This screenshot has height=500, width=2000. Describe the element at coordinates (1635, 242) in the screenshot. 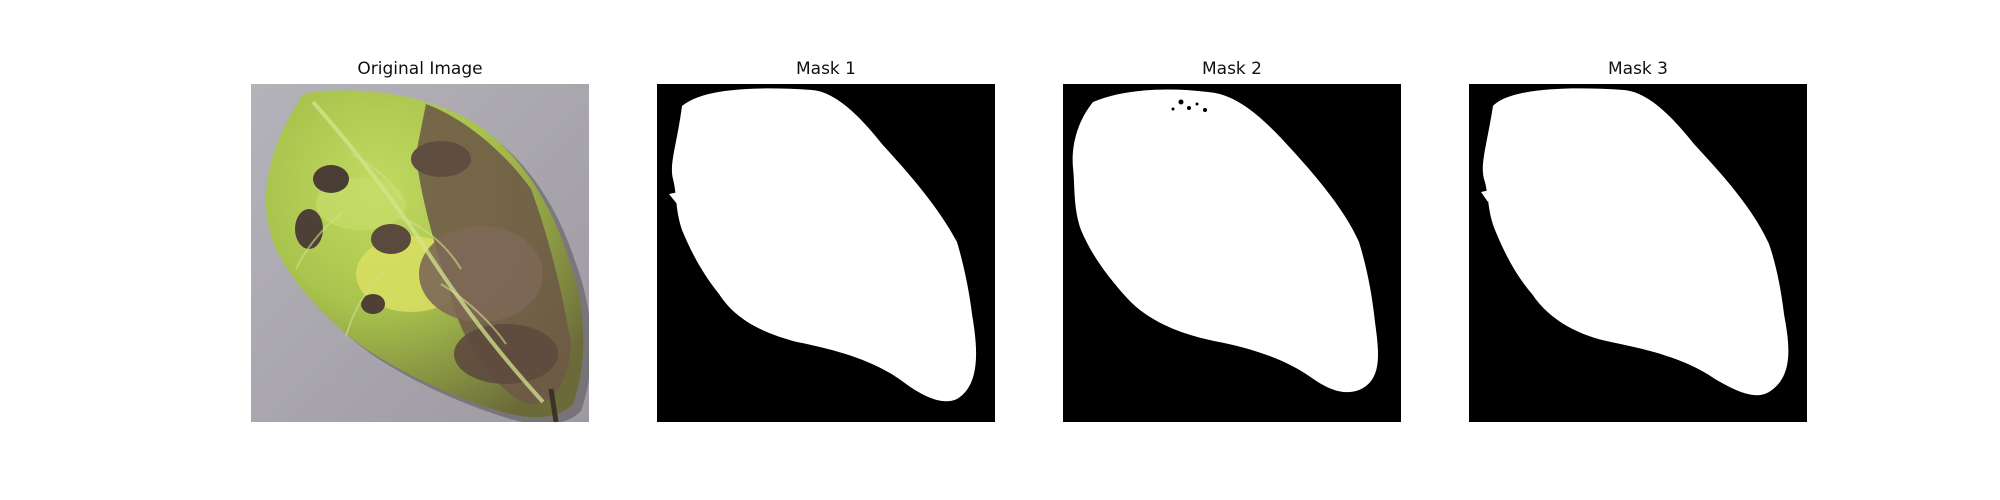

I see `mask-3-foreground` at that location.